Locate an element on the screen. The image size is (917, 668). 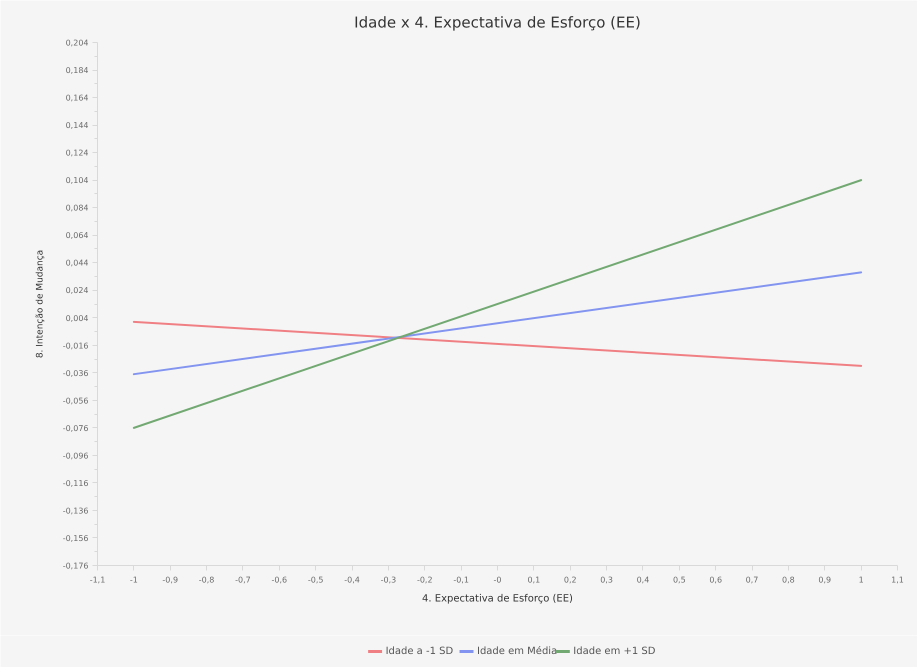
legend-label: Idade a -1 SD is located at coordinates (420, 651).